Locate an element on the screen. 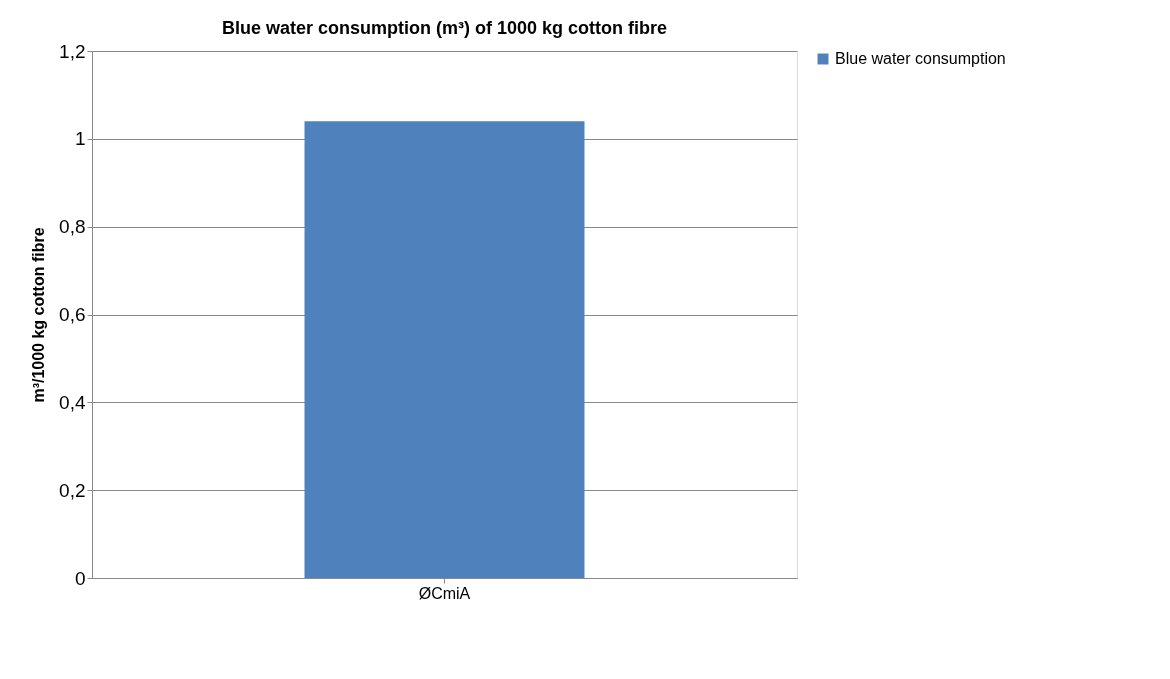 This screenshot has width=1170, height=679. y-tick-label: 1,2 is located at coordinates (72, 51).